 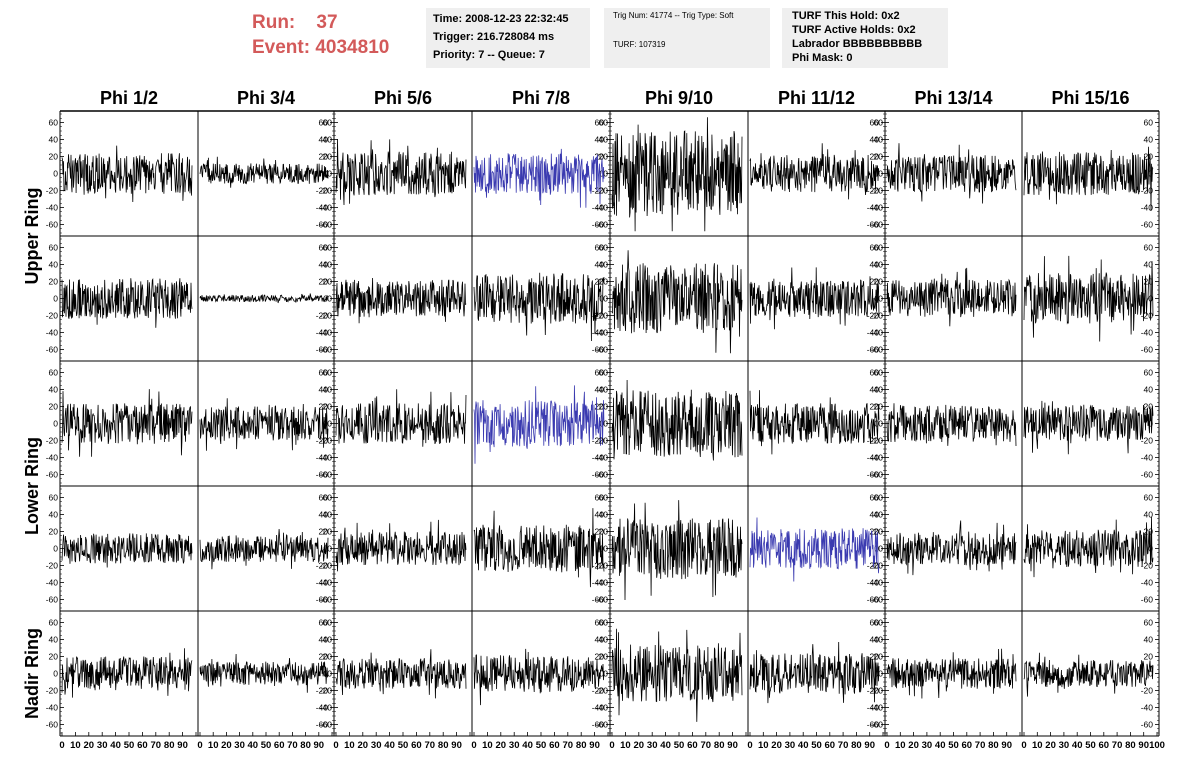 What do you see at coordinates (266, 98) in the screenshot?
I see `column-title: Phi 3/4` at bounding box center [266, 98].